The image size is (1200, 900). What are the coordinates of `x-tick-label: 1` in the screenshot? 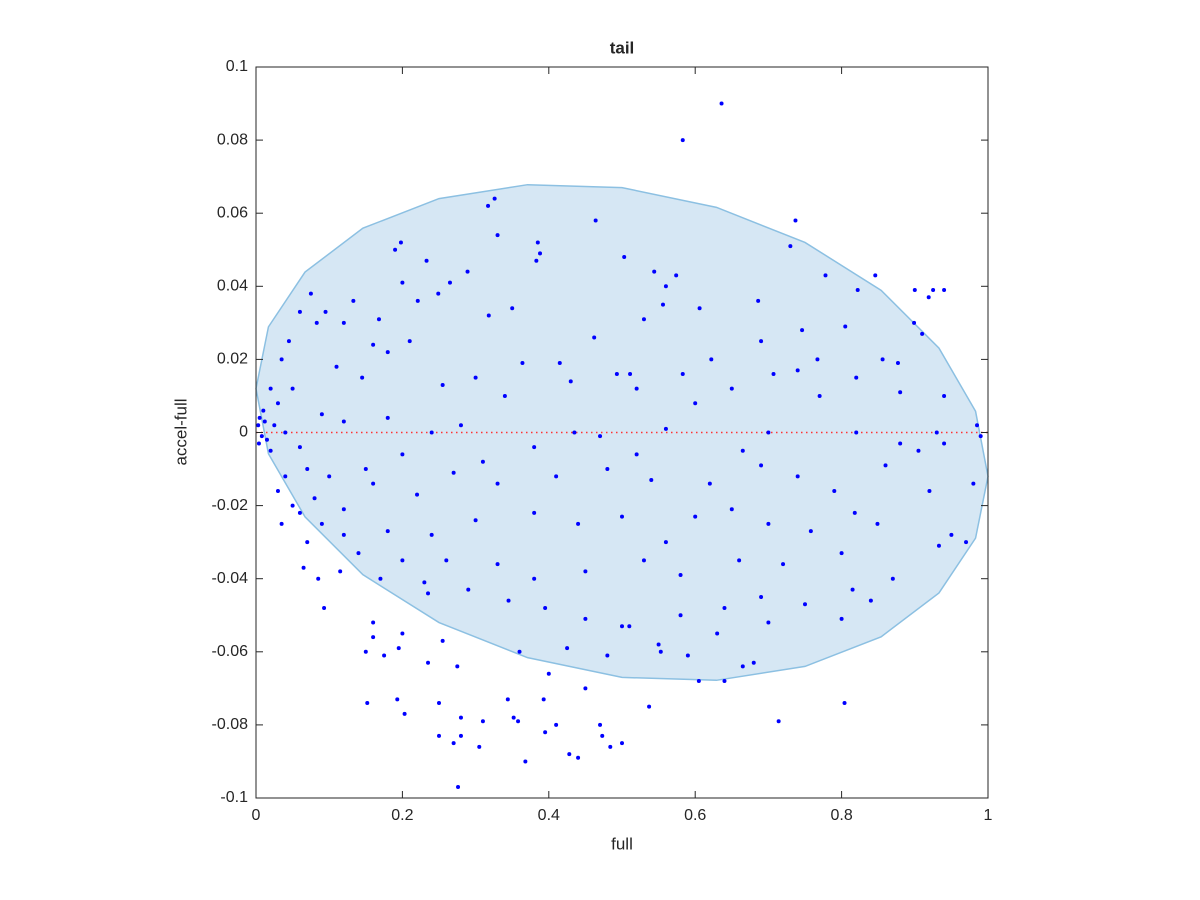 It's located at (988, 815).